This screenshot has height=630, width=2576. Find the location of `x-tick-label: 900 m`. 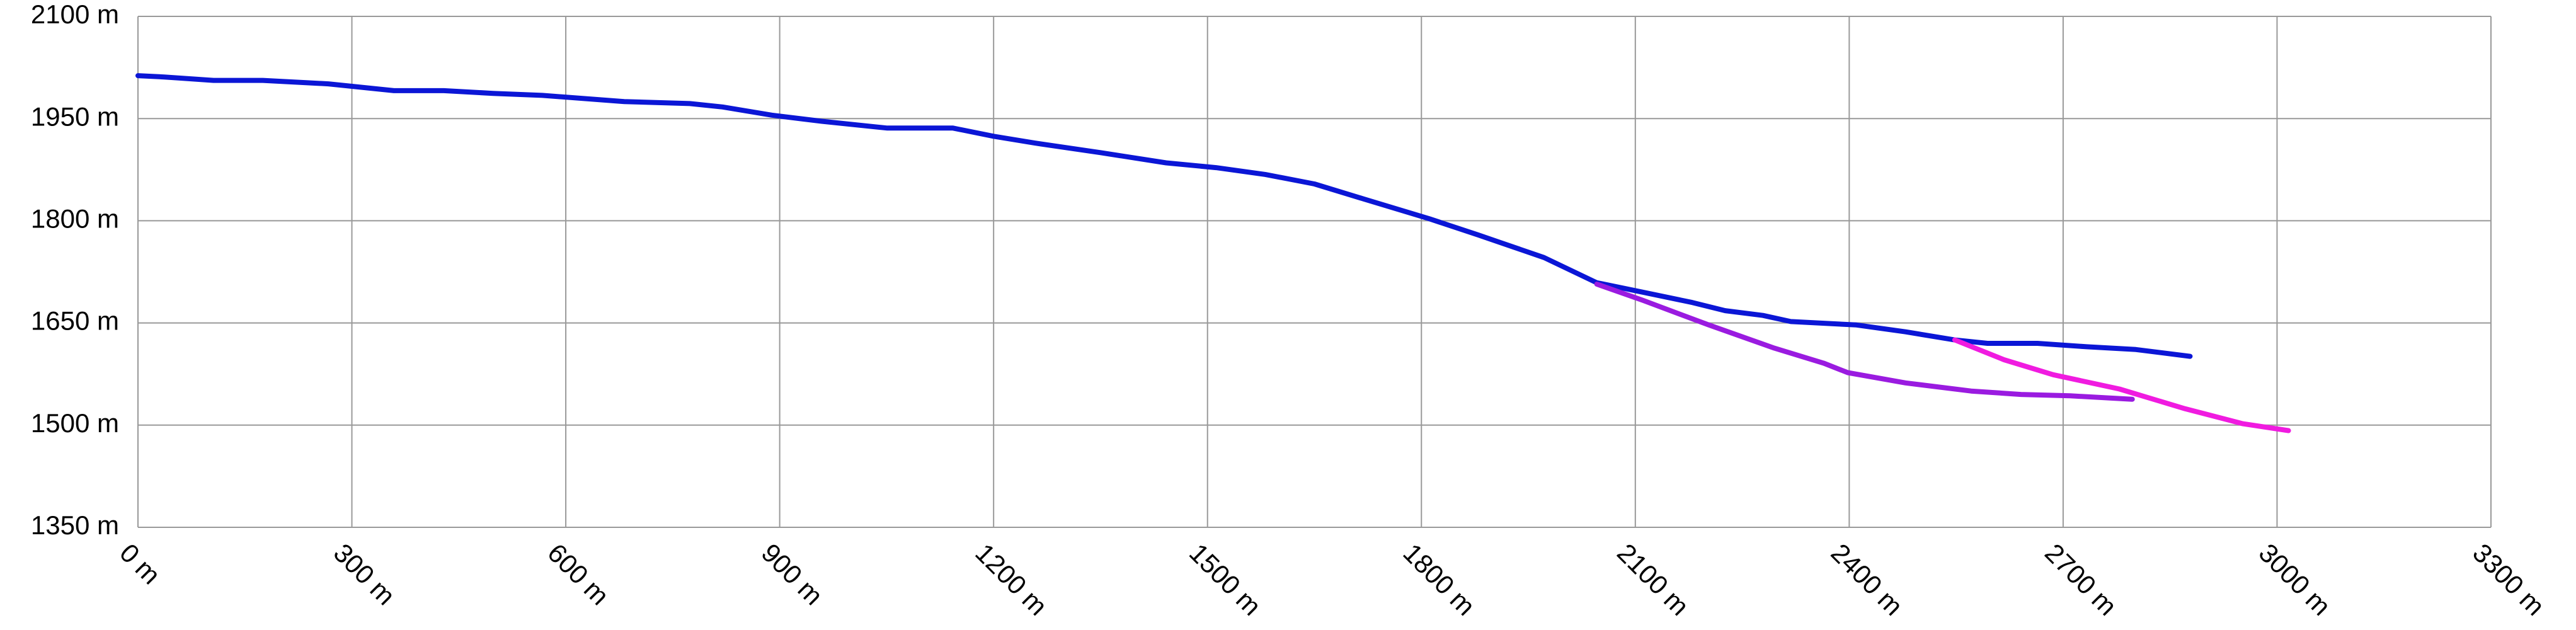

x-tick-label: 900 m is located at coordinates (792, 574).